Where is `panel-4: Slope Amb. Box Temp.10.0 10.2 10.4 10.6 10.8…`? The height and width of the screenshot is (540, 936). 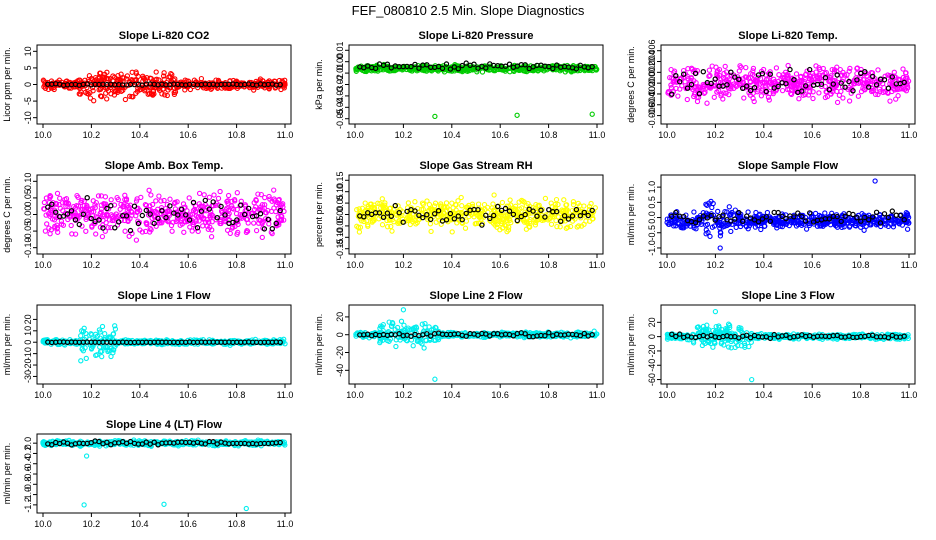
panel-4: Slope Amb. Box Temp.10.0 10.2 10.4 10.6 10.8… is located at coordinates (147, 215).